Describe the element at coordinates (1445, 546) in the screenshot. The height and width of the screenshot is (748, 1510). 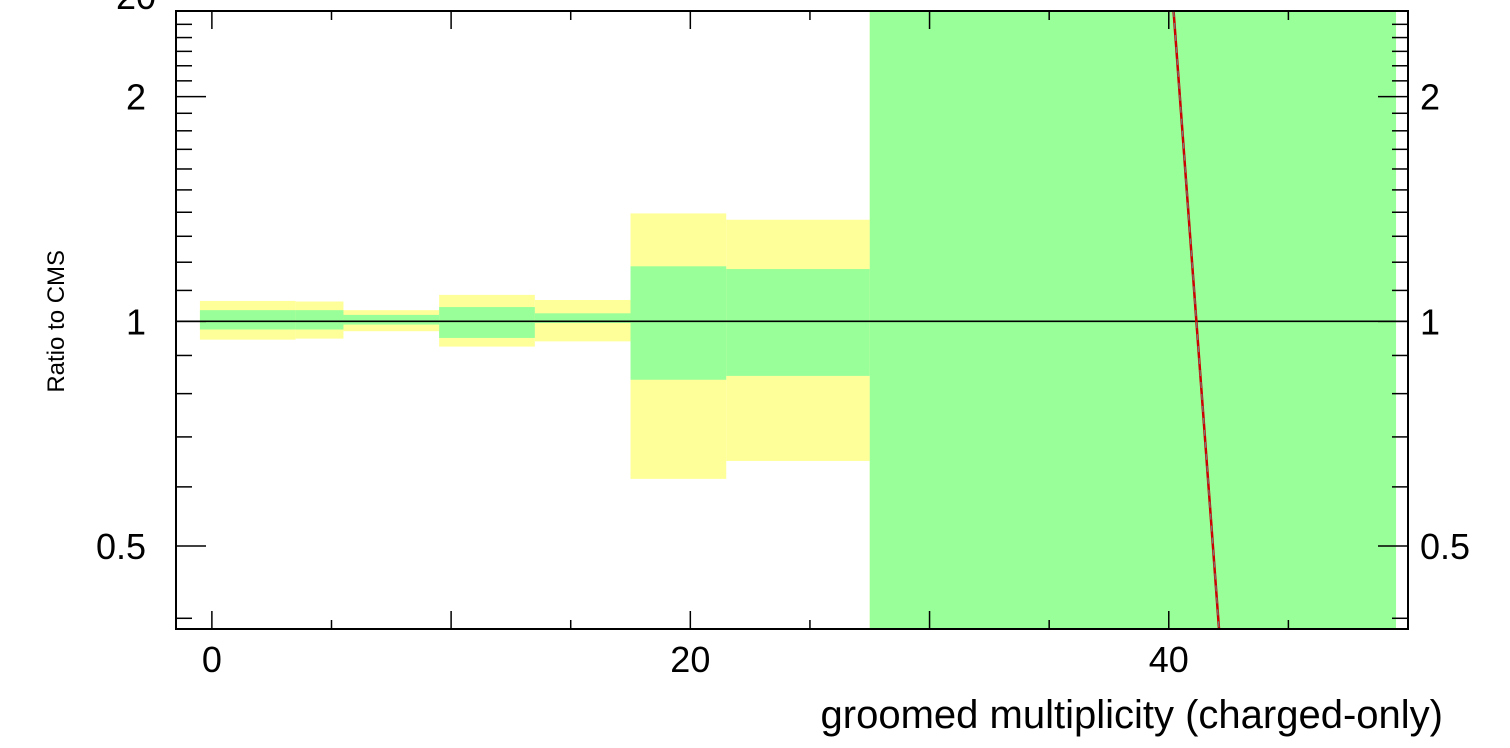
I see `y-tick-label-right: 0.5` at that location.